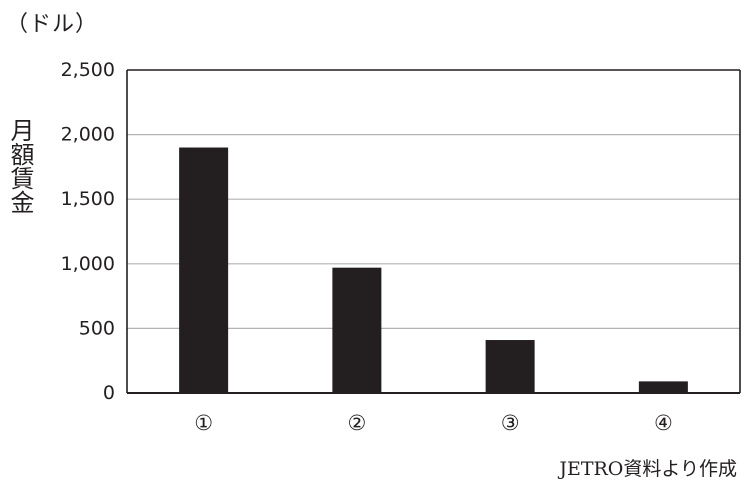 The height and width of the screenshot is (490, 747). Describe the element at coordinates (88, 199) in the screenshot. I see `y-tick-label: 1,500` at that location.